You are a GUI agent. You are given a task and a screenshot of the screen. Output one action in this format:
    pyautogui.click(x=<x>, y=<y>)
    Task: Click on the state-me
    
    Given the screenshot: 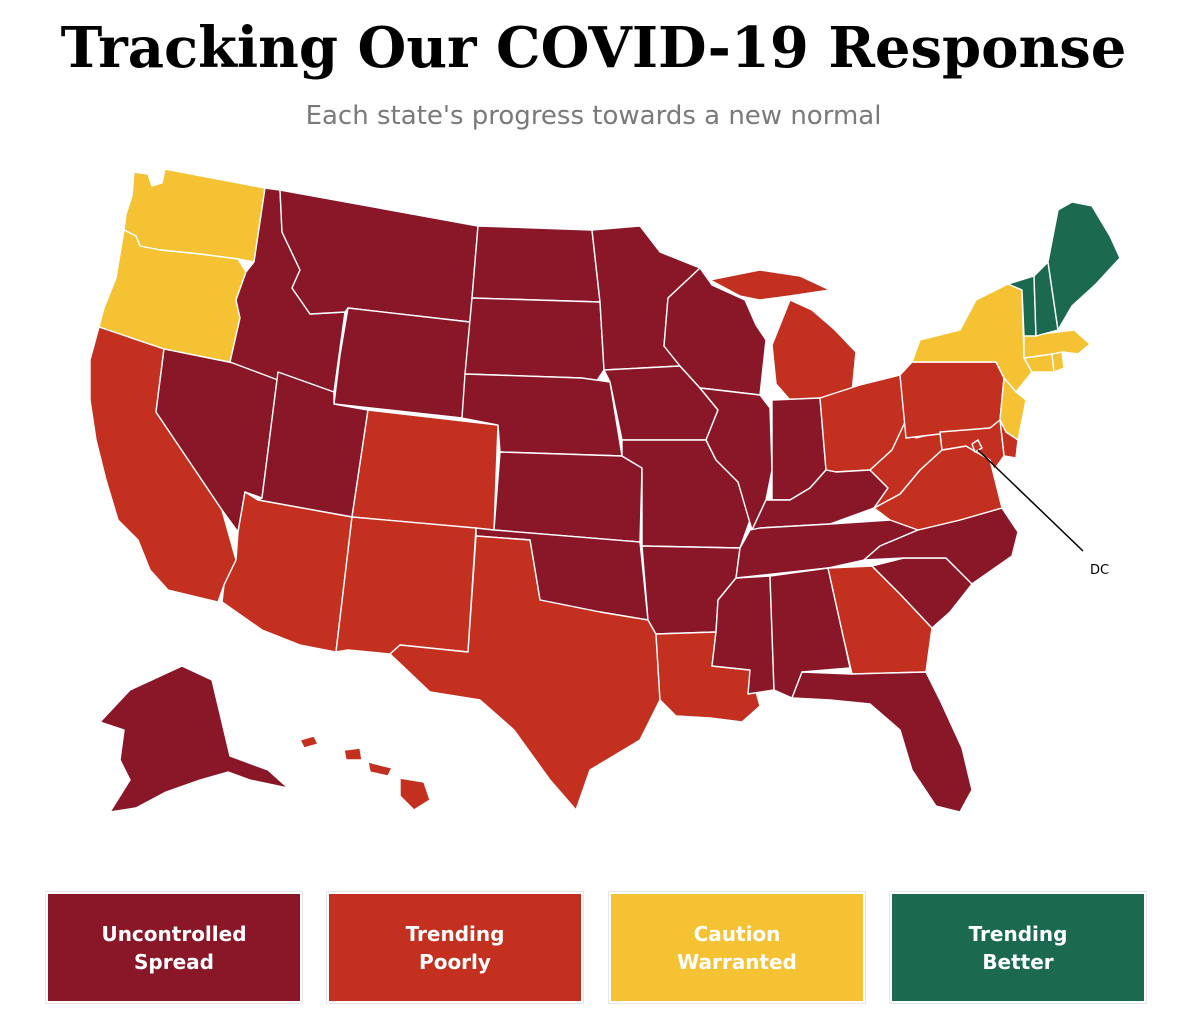 What is the action you would take?
    pyautogui.click(x=1084, y=266)
    